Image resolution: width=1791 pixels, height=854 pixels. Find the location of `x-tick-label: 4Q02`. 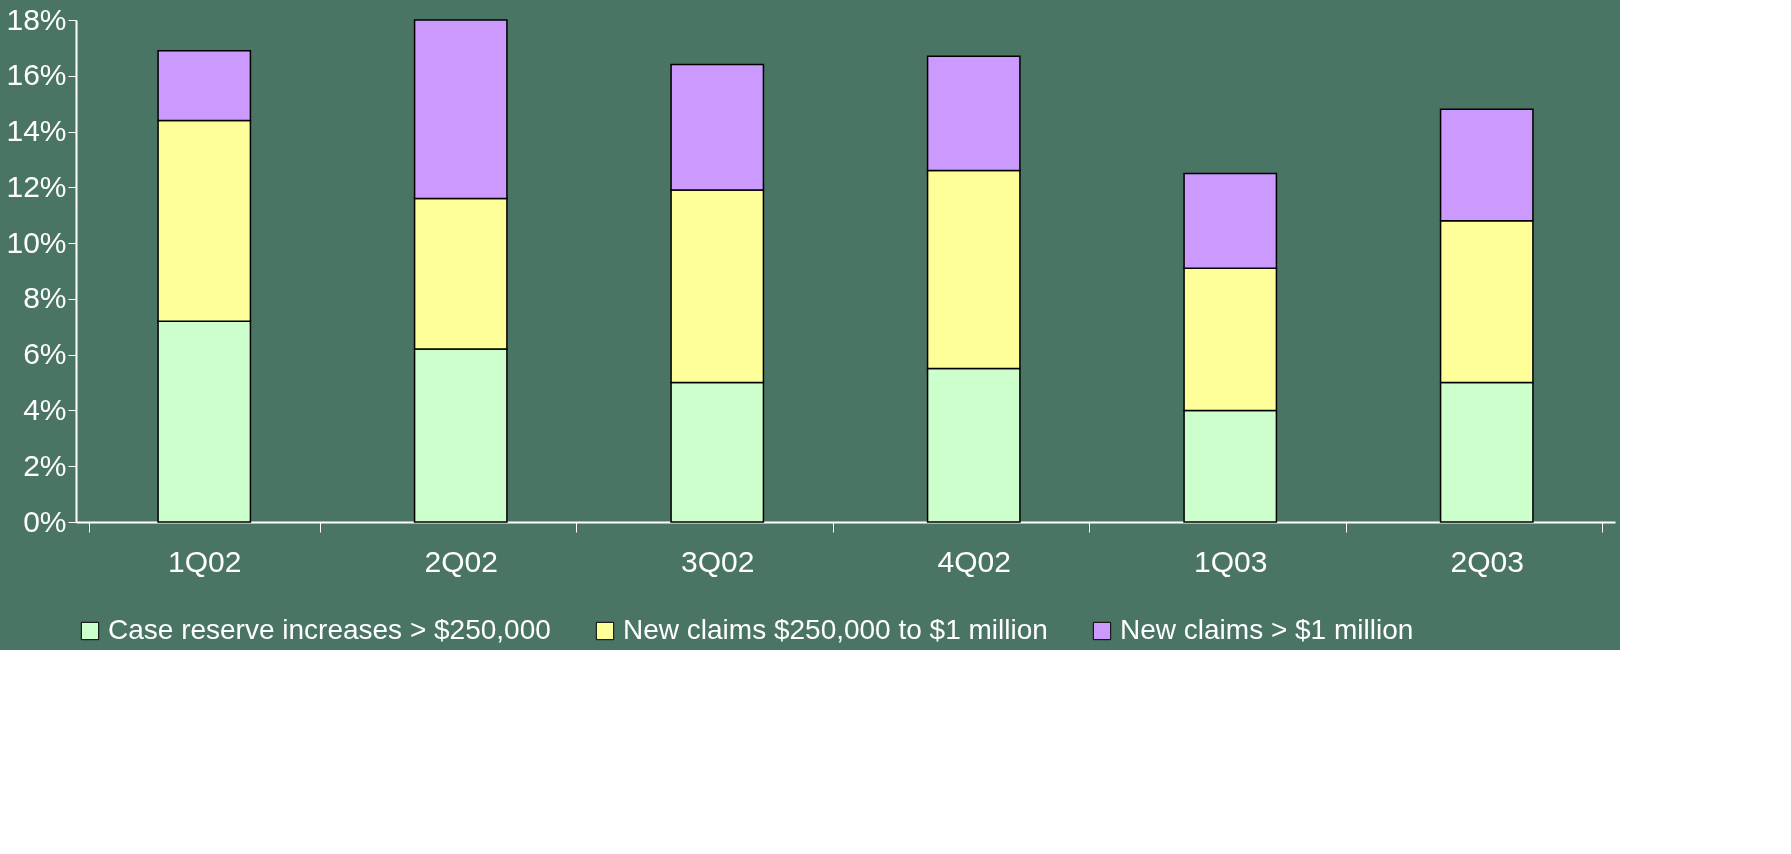

x-tick-label: 4Q02 is located at coordinates (974, 561).